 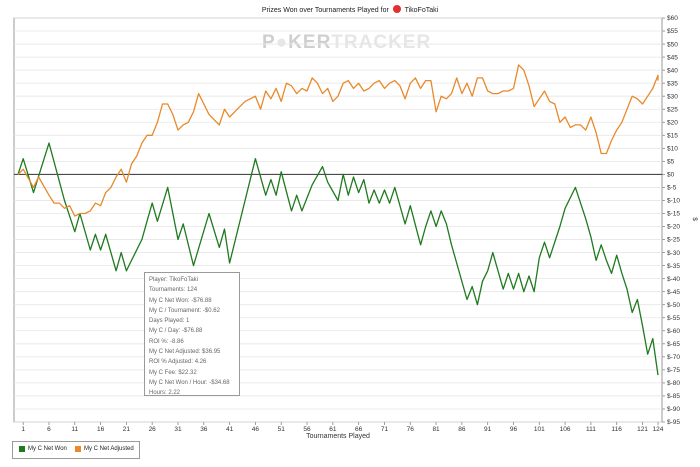 What do you see at coordinates (673, 370) in the screenshot?
I see `y-tick-label: $-75` at bounding box center [673, 370].